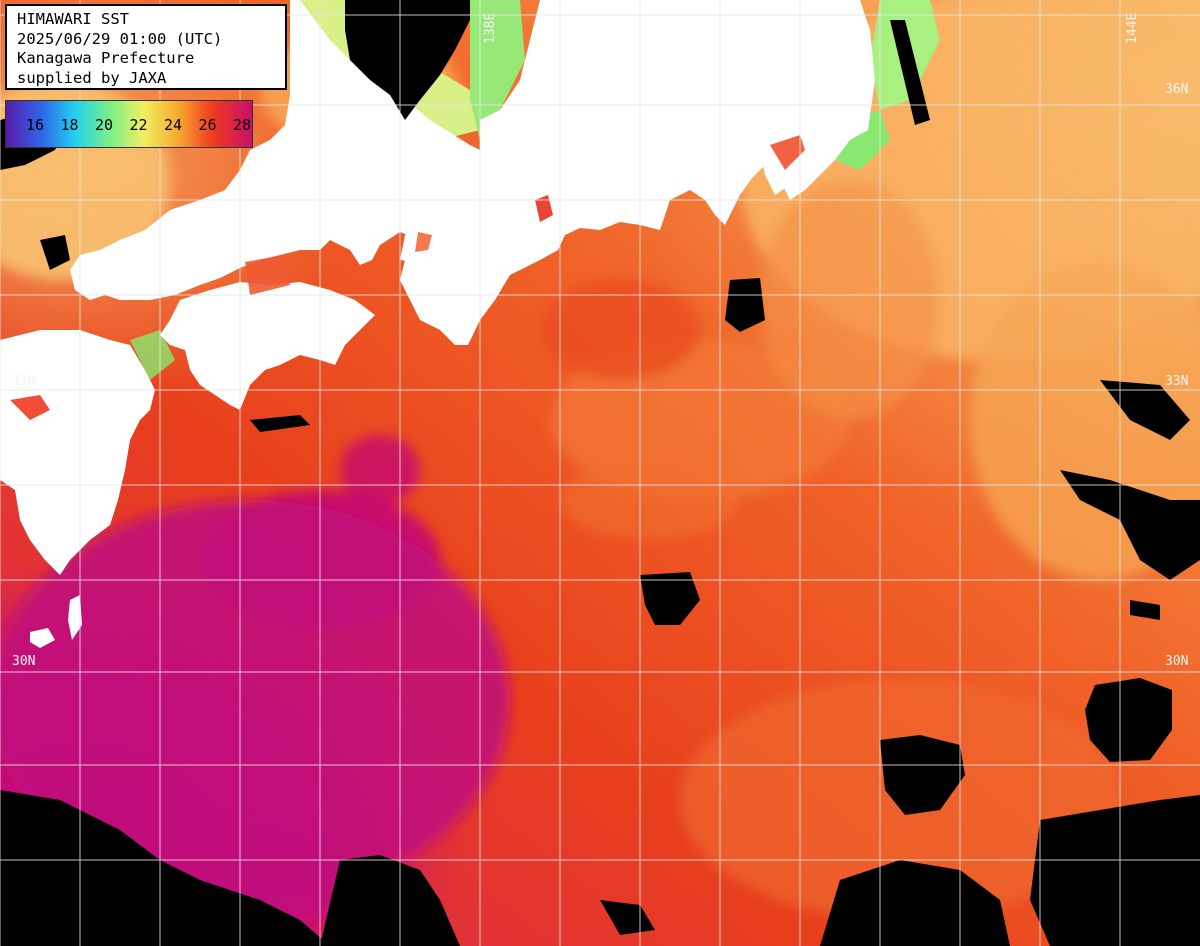  Describe the element at coordinates (1177, 381) in the screenshot. I see `lat-label-33n-right: 33N` at that location.